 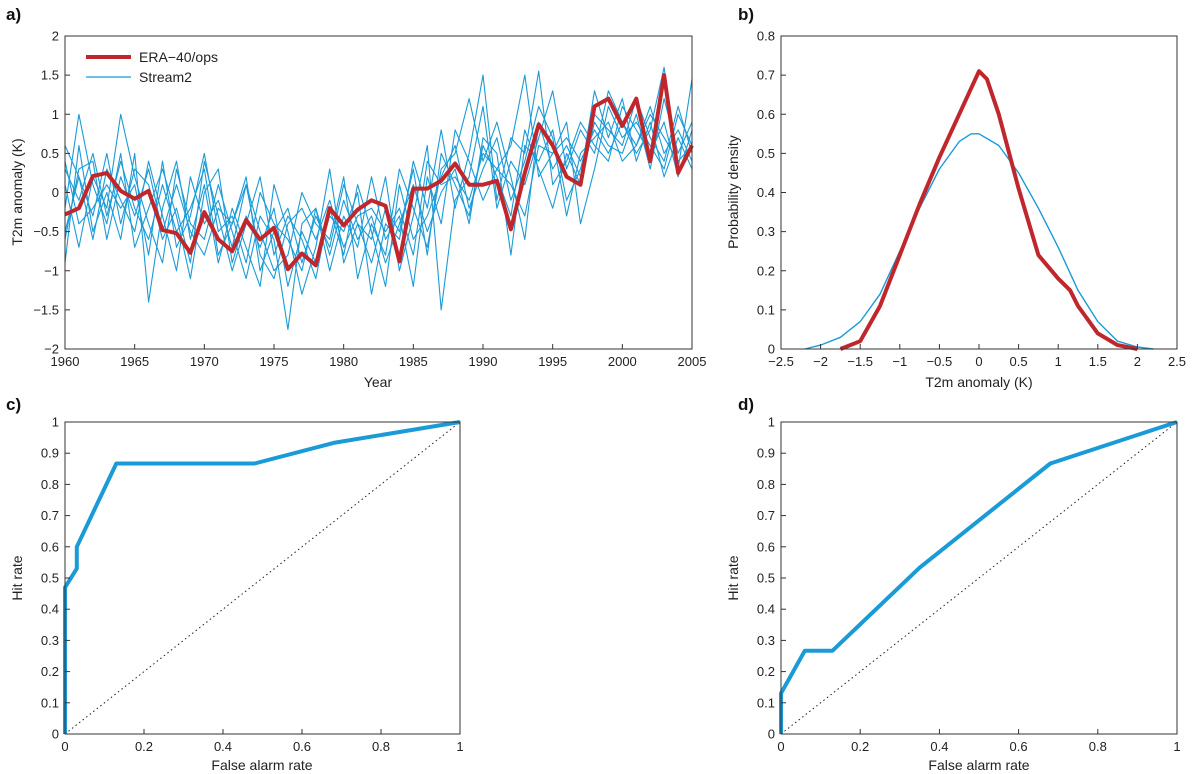 I want to click on panel-b-ylabel: Probability density, so click(x=733, y=192).